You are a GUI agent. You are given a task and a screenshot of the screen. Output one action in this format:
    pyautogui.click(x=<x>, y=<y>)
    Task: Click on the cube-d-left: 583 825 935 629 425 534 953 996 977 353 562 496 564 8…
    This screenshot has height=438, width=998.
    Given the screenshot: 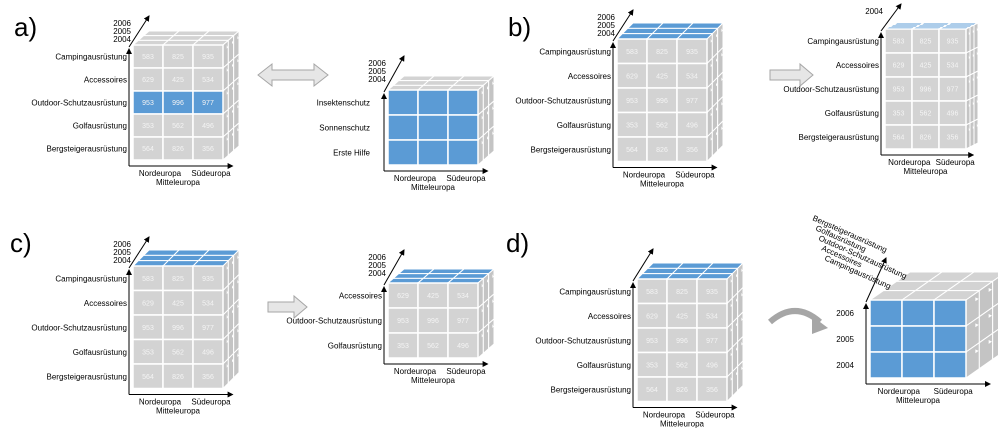 What is the action you would take?
    pyautogui.click(x=640, y=338)
    